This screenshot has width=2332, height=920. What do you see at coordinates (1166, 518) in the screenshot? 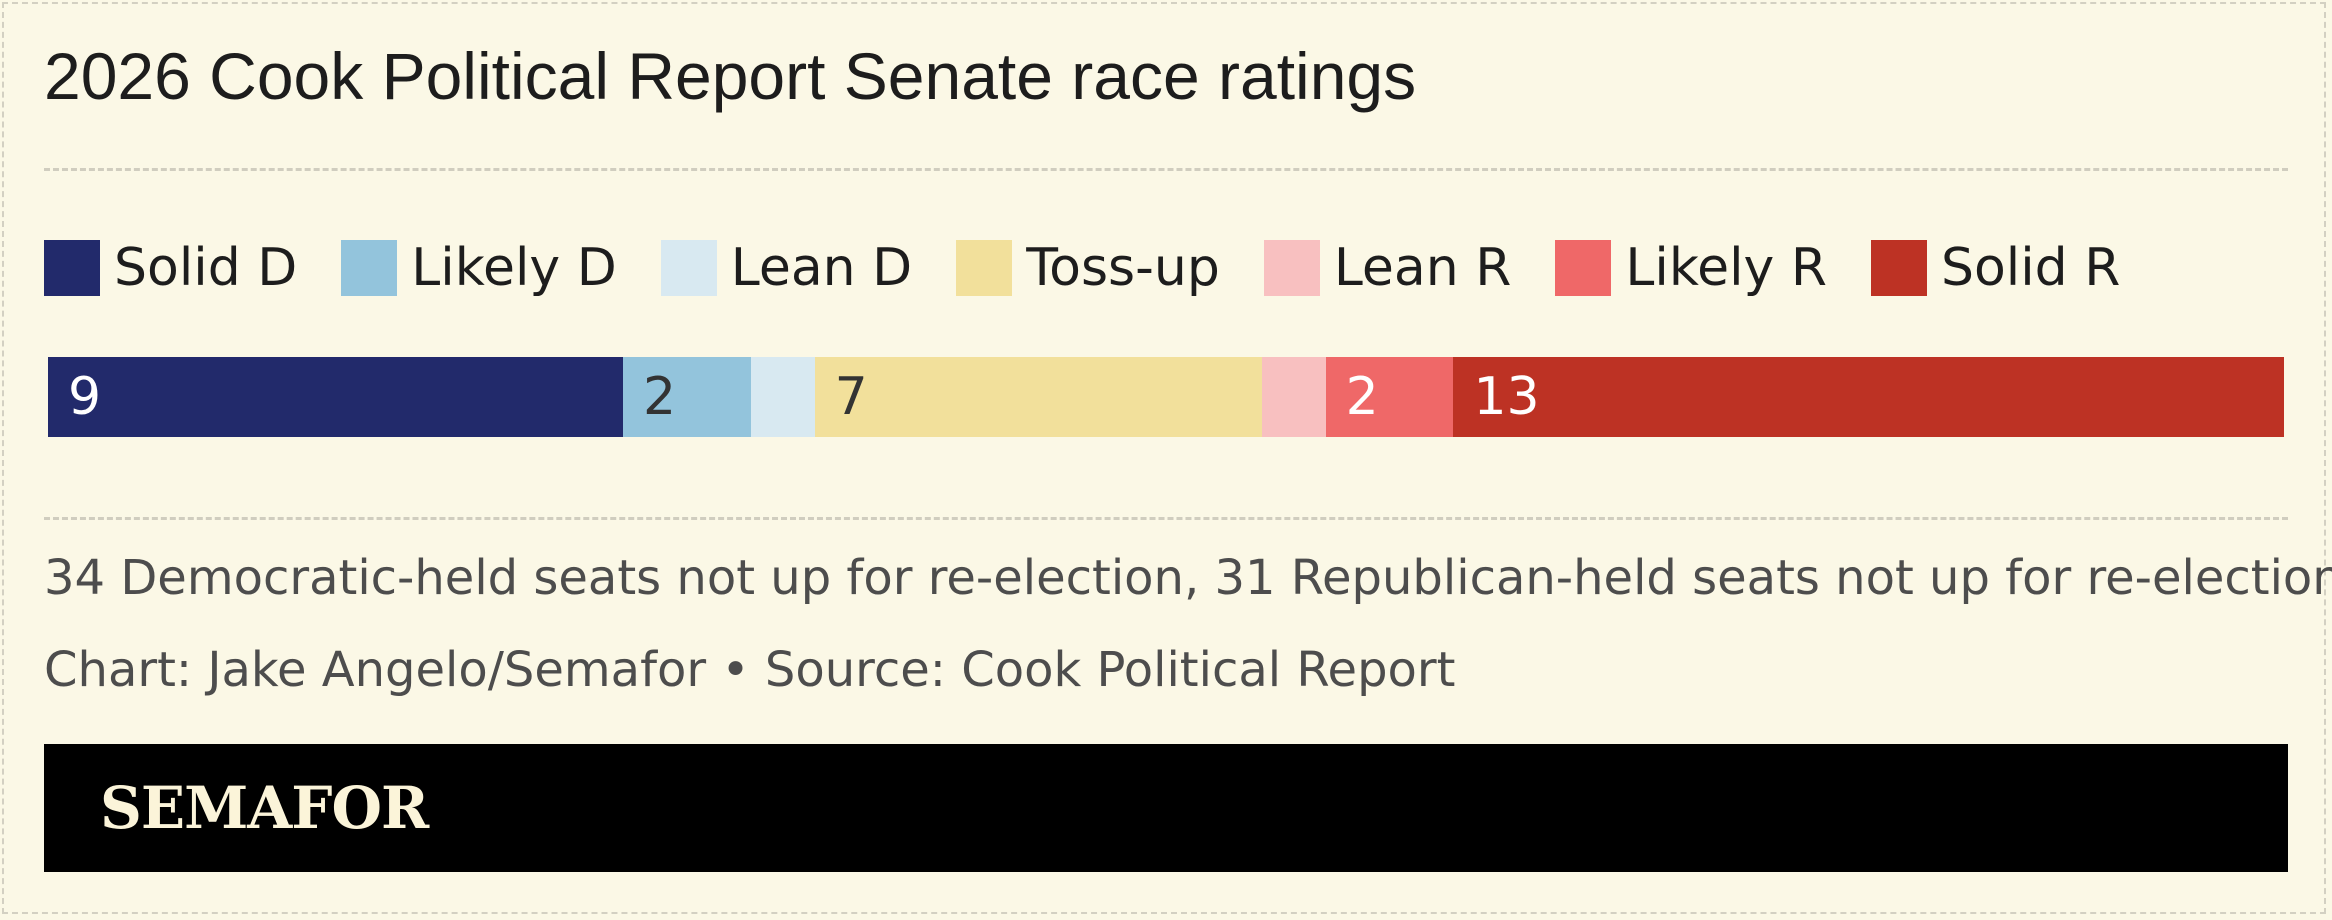
I see `bottom-divider` at bounding box center [1166, 518].